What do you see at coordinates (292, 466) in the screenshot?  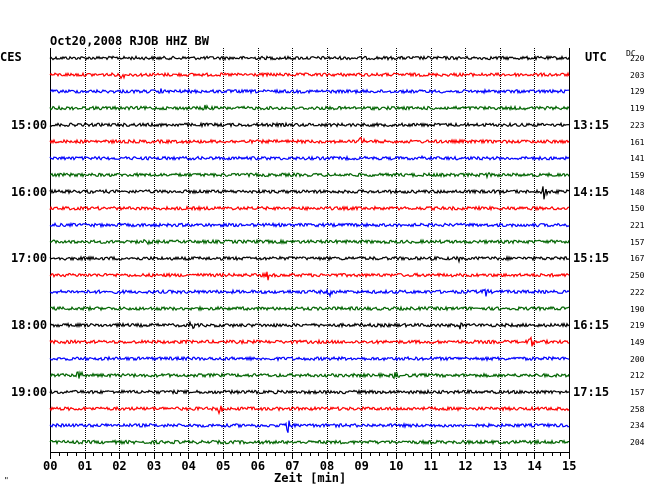 I see `x-tick-label: 07` at bounding box center [292, 466].